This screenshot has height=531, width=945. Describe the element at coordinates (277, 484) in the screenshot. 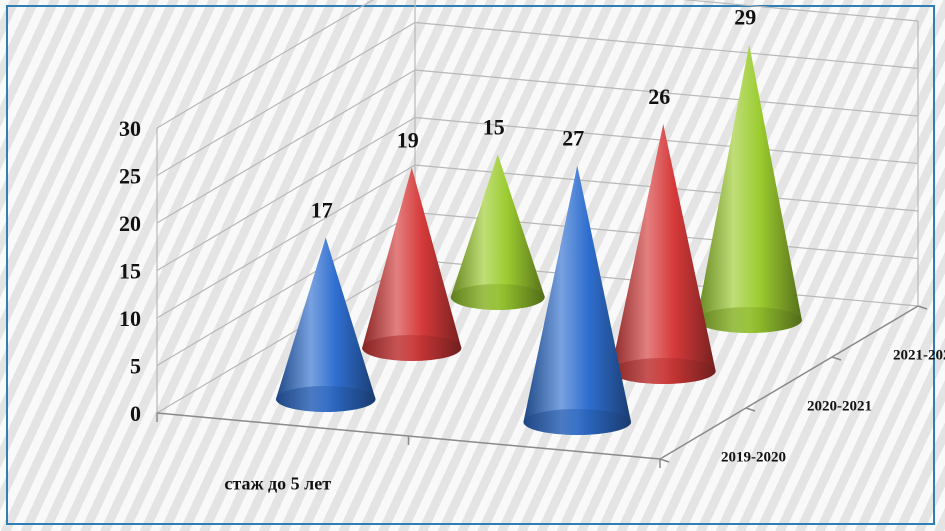

I see `x-category-label: стаж до 5 лет` at that location.